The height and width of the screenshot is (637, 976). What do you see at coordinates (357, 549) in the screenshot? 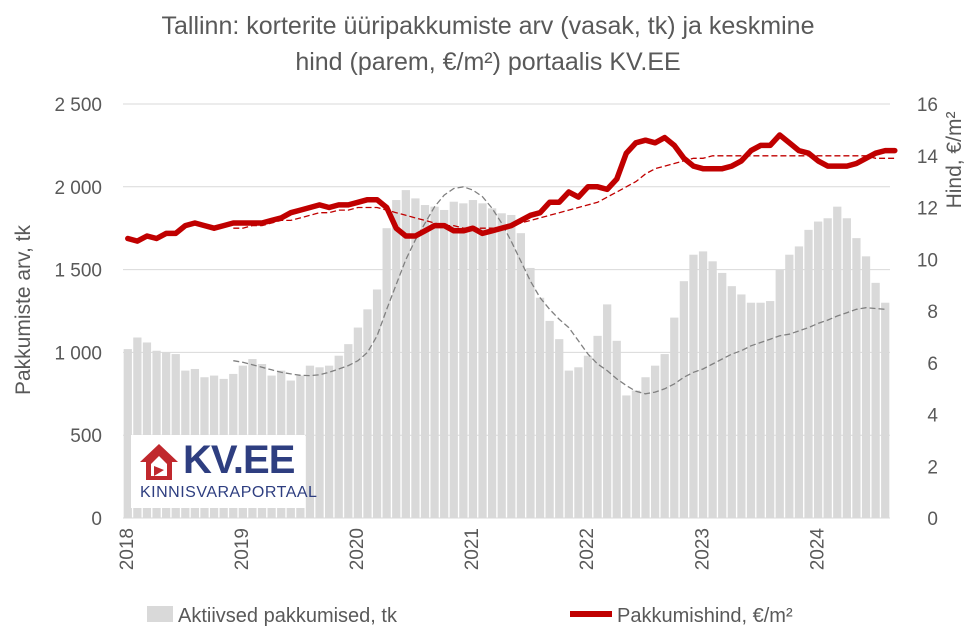
I see `x-tick-label-2: 2020` at bounding box center [357, 549].